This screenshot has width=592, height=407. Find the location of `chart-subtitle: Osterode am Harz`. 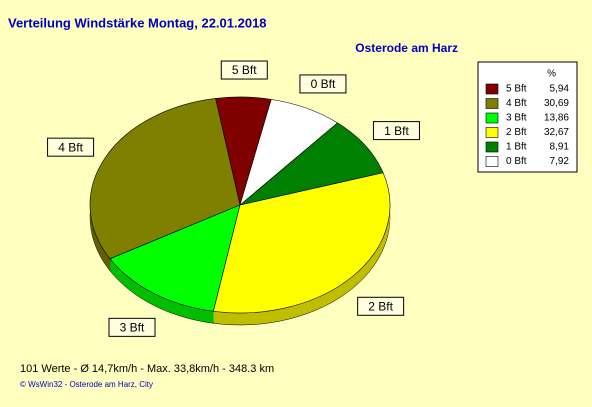

chart-subtitle: Osterode am Harz is located at coordinates (406, 48).